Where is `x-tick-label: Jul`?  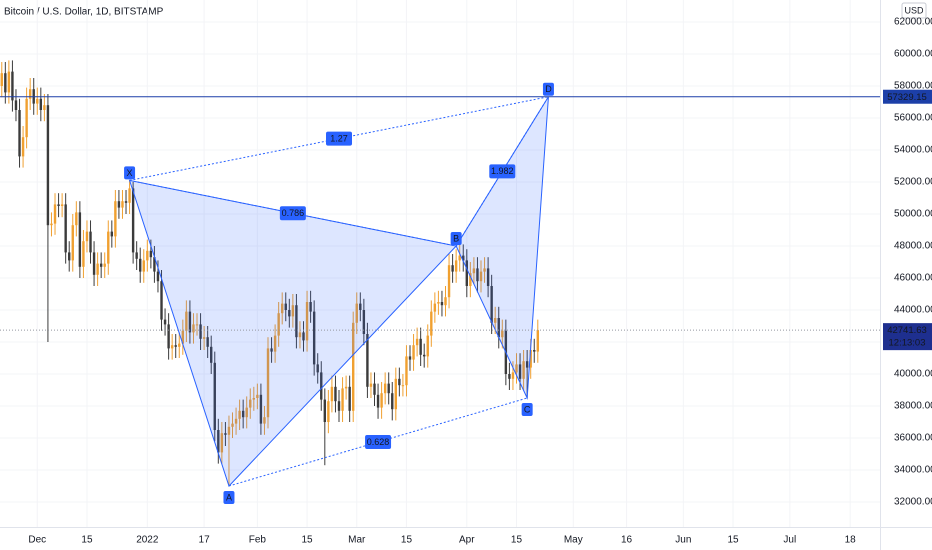 x-tick-label: Jul is located at coordinates (789, 540).